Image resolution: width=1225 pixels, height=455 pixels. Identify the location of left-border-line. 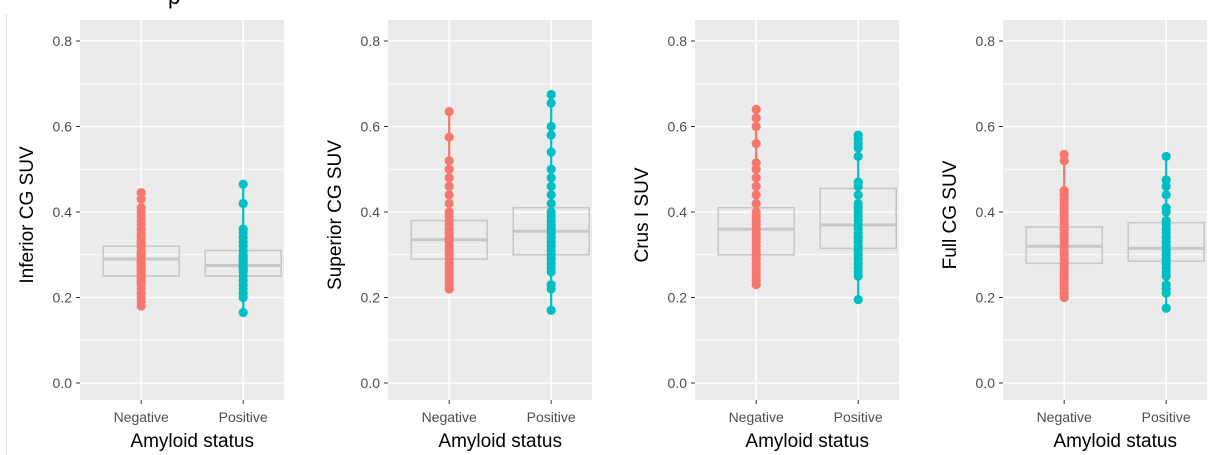
(6, 234).